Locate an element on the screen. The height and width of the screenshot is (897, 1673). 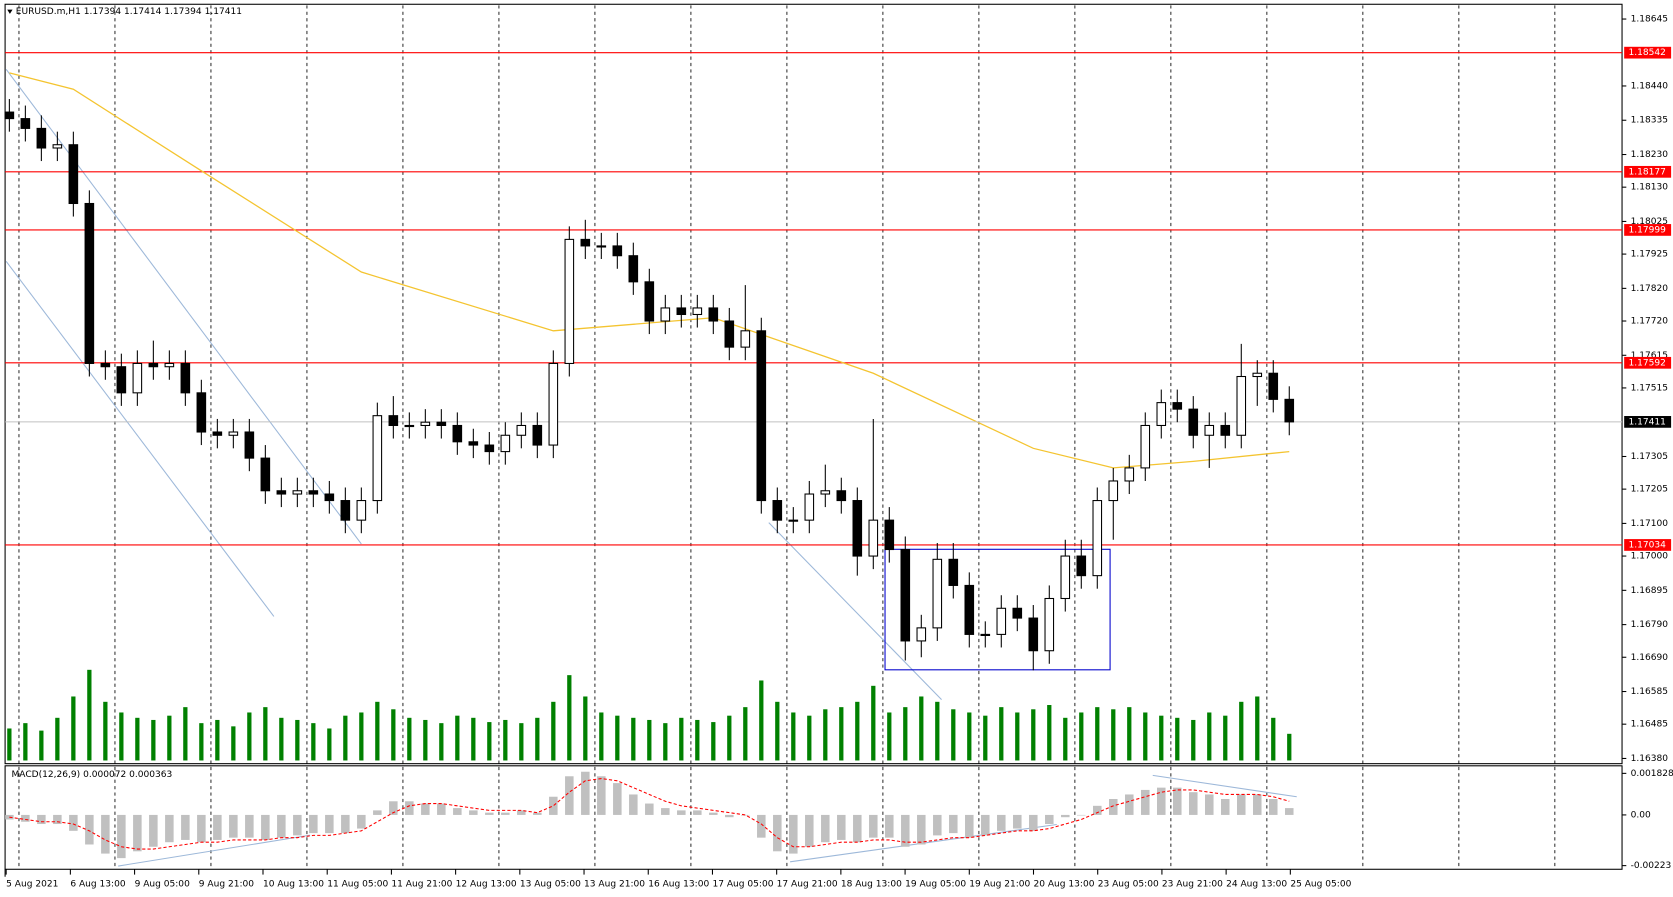
y-tick-label: 1.16585 is located at coordinates (1649, 692).